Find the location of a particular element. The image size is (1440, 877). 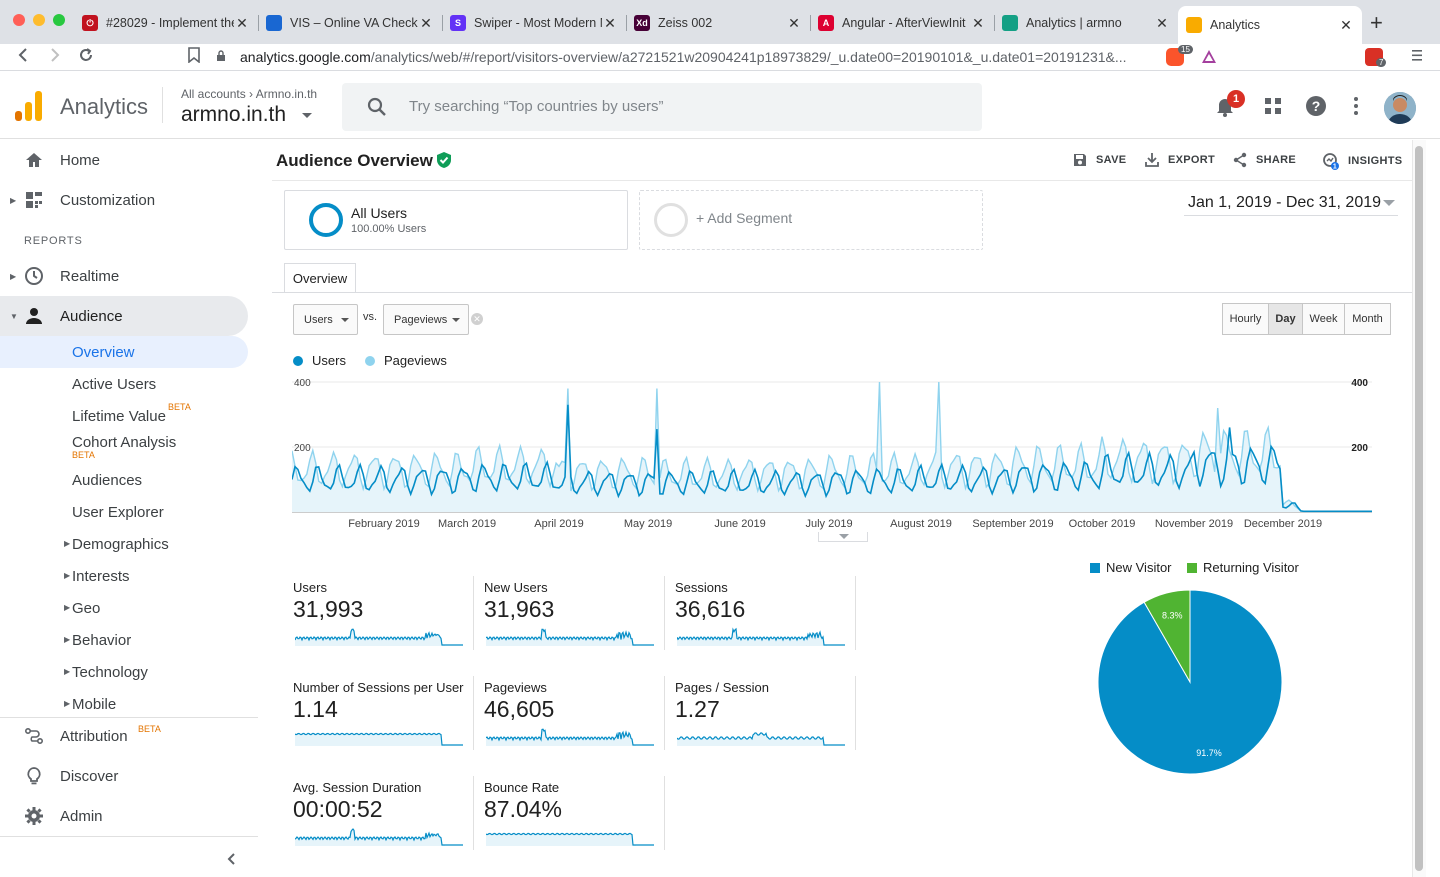

insights-button: 1 INSIGHTS is located at coordinates (1362, 161).